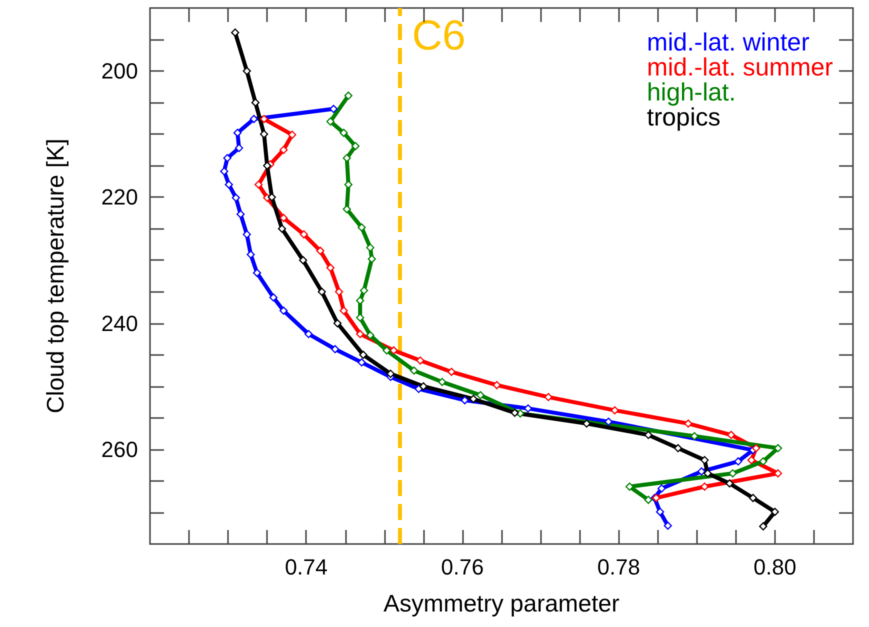 Image resolution: width=869 pixels, height=627 pixels. I want to click on ref-line-label: C6, so click(439, 35).